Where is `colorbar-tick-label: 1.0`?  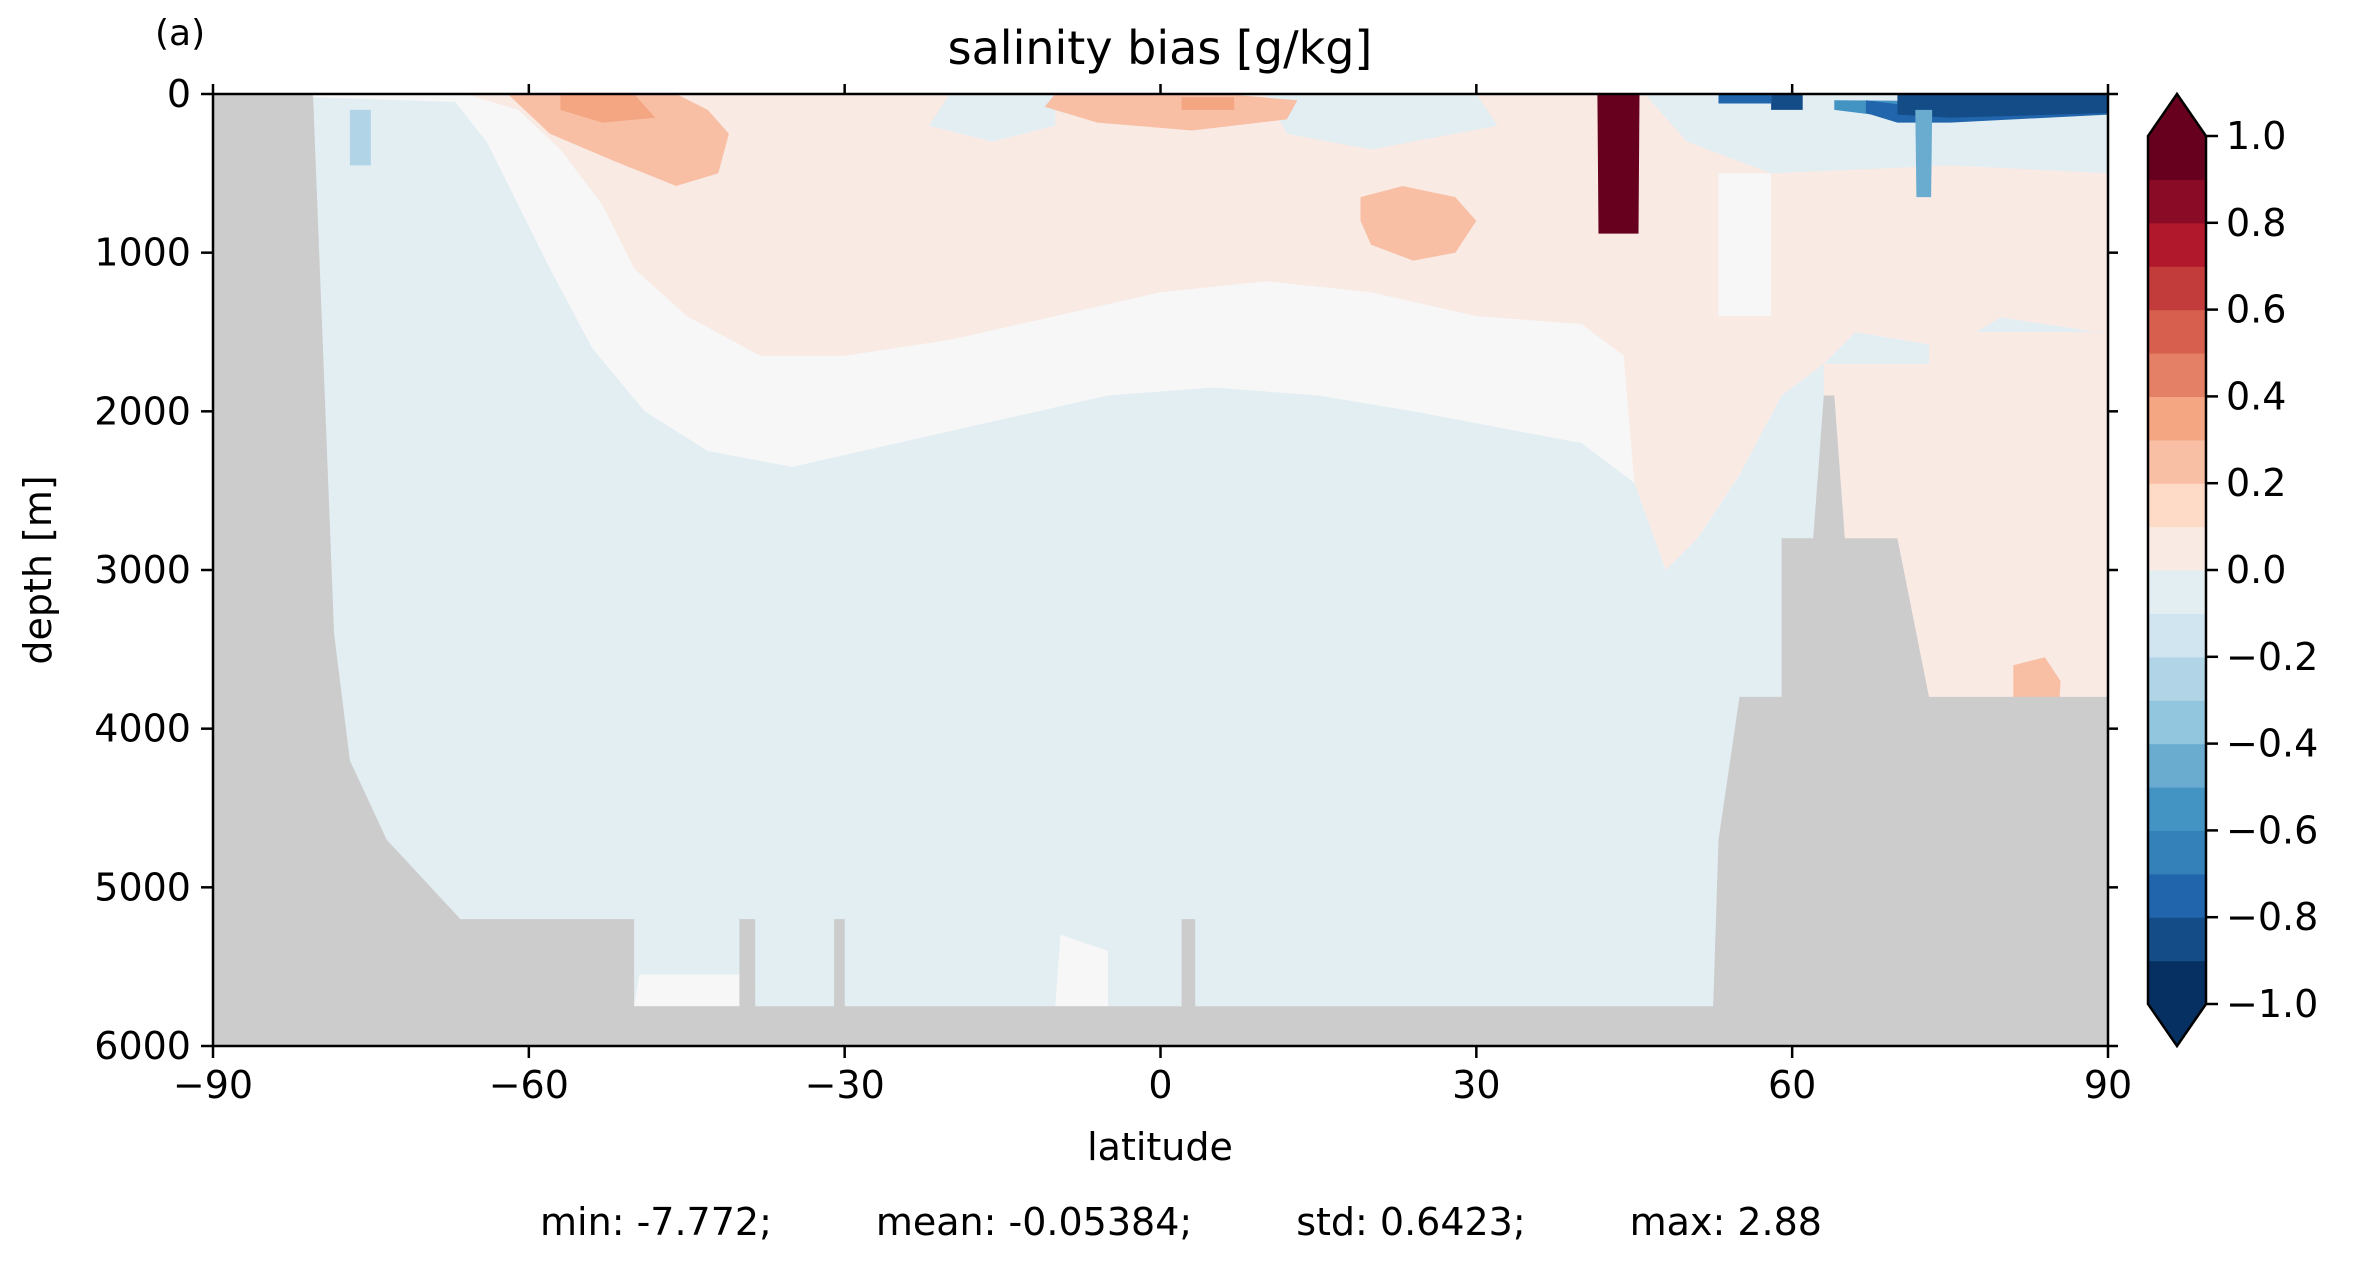 colorbar-tick-label: 1.0 is located at coordinates (2256, 136).